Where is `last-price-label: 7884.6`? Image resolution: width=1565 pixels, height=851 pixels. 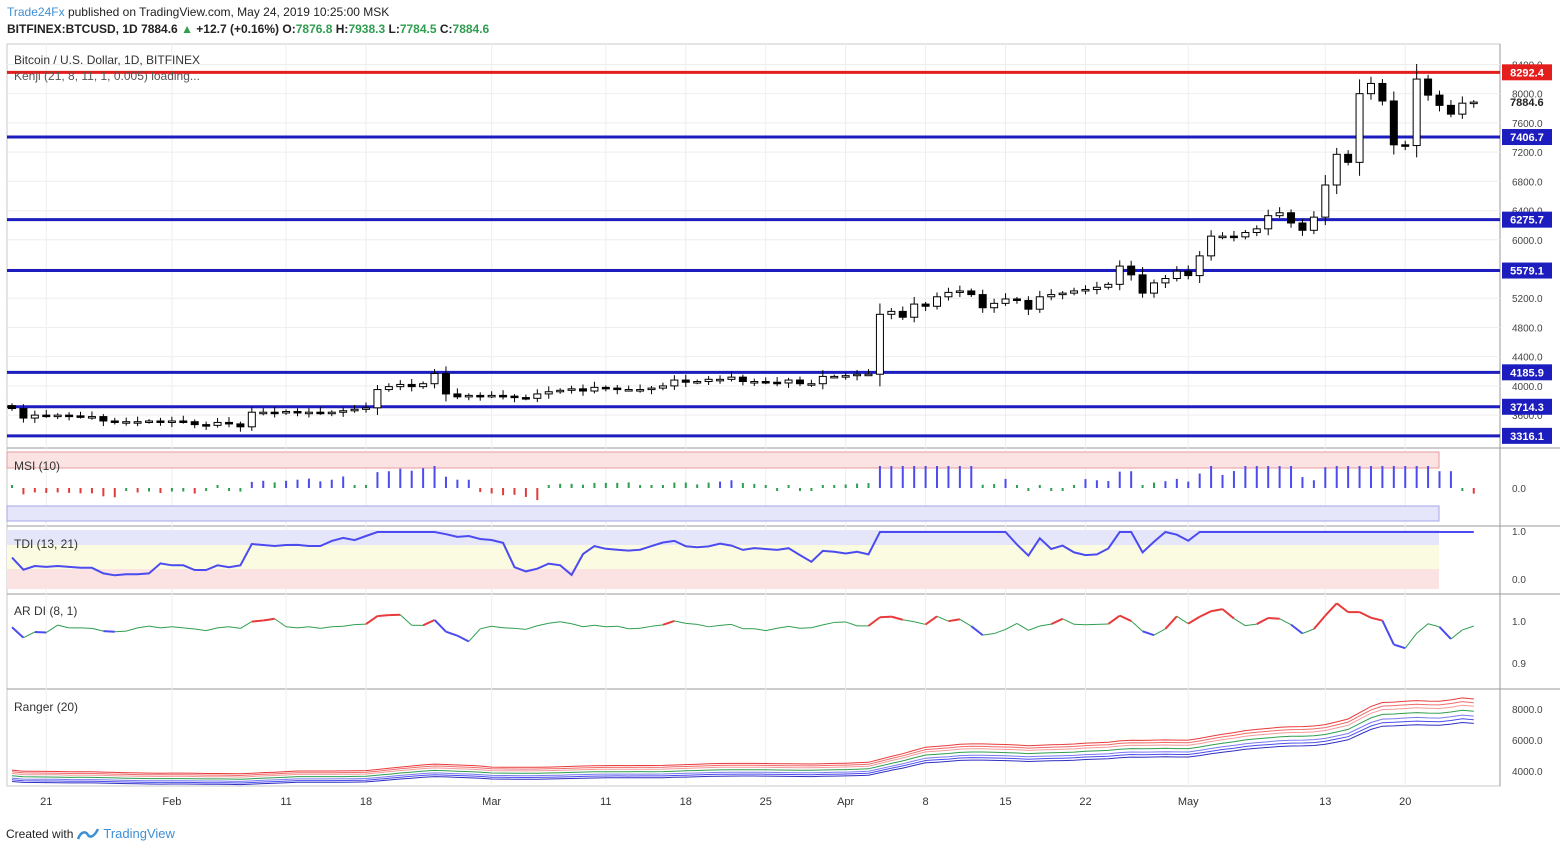
last-price-label: 7884.6 is located at coordinates (1527, 103).